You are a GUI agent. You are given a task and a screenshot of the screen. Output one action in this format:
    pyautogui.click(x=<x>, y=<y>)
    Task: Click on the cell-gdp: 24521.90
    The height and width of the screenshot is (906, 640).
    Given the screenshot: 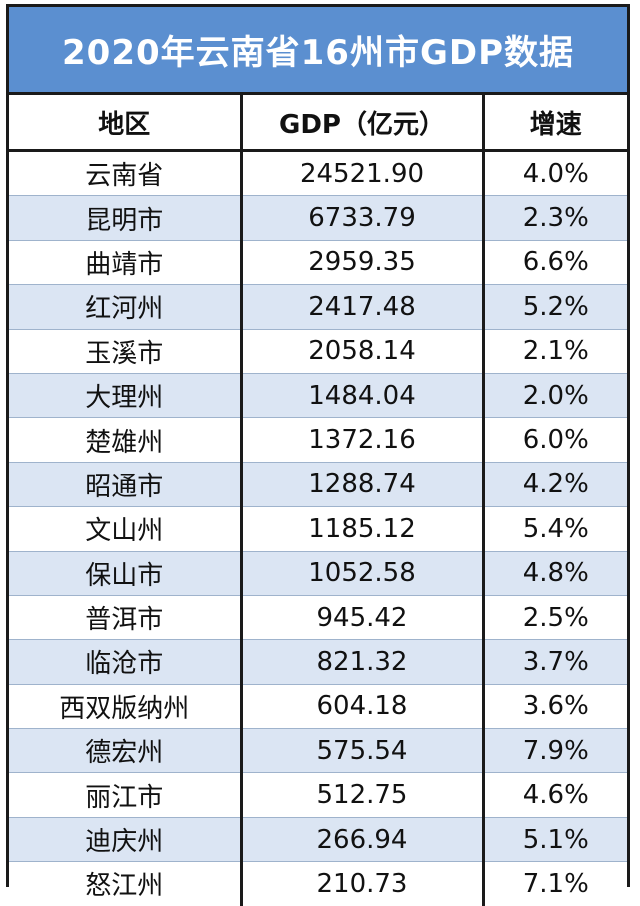 What is the action you would take?
    pyautogui.click(x=363, y=173)
    